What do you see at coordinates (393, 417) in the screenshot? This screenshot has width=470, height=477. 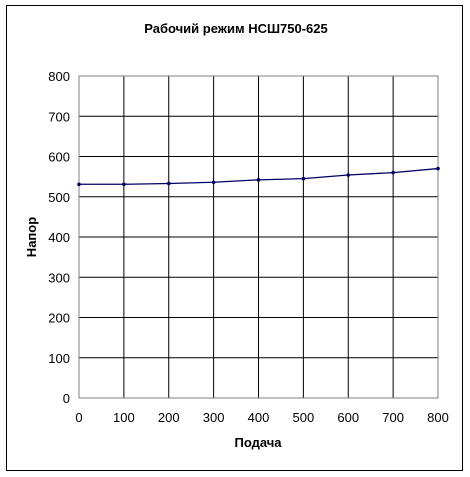 I see `x-tick-label: 700` at bounding box center [393, 417].